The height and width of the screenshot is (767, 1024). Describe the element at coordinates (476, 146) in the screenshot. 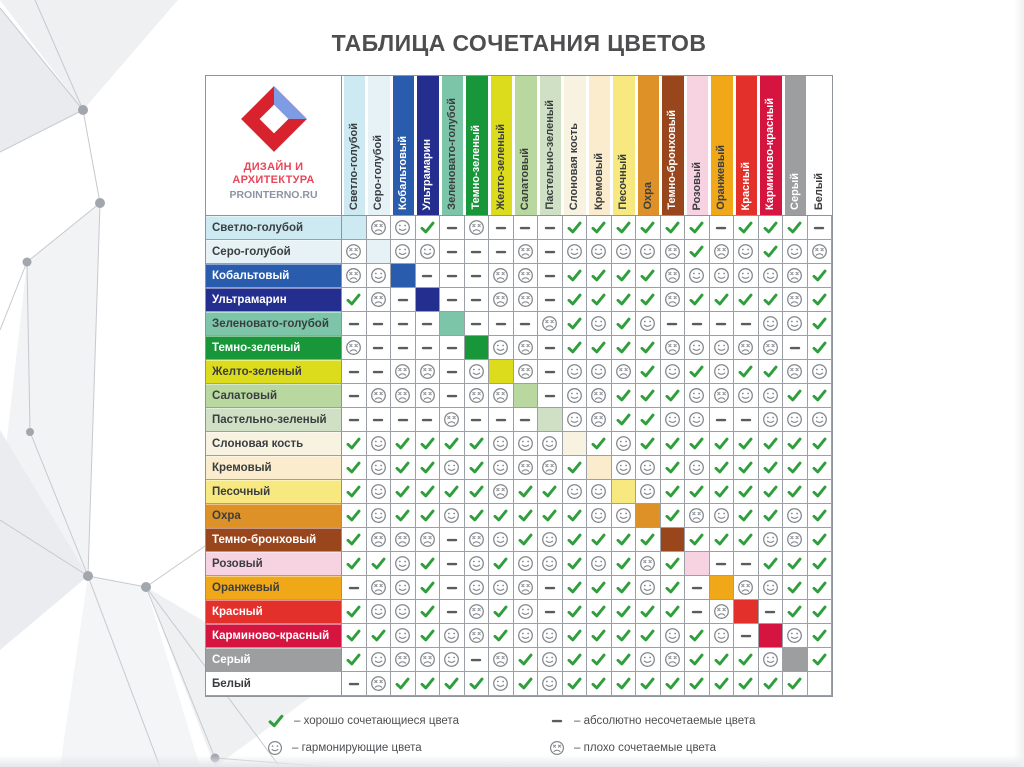

I see `column-header: Темно-зеленый` at that location.